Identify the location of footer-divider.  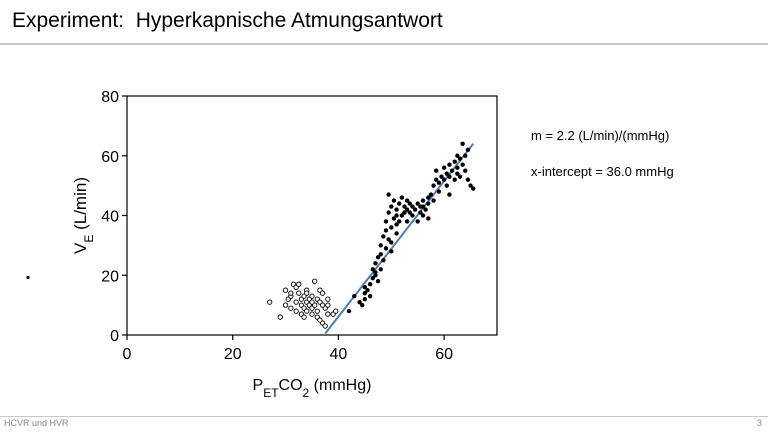
(384, 416).